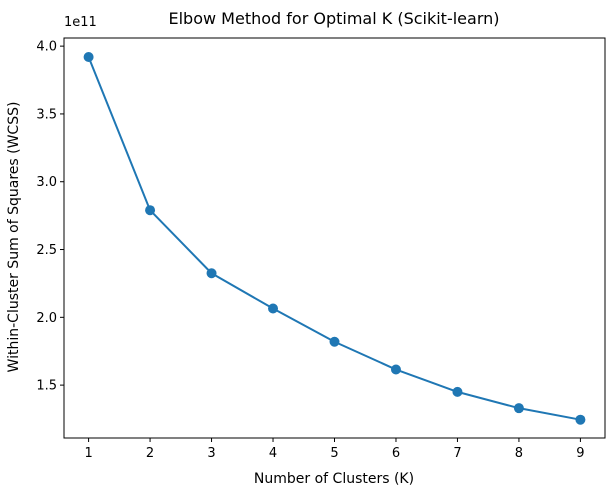 The image size is (614, 496). I want to click on x-tick-label: 5, so click(334, 453).